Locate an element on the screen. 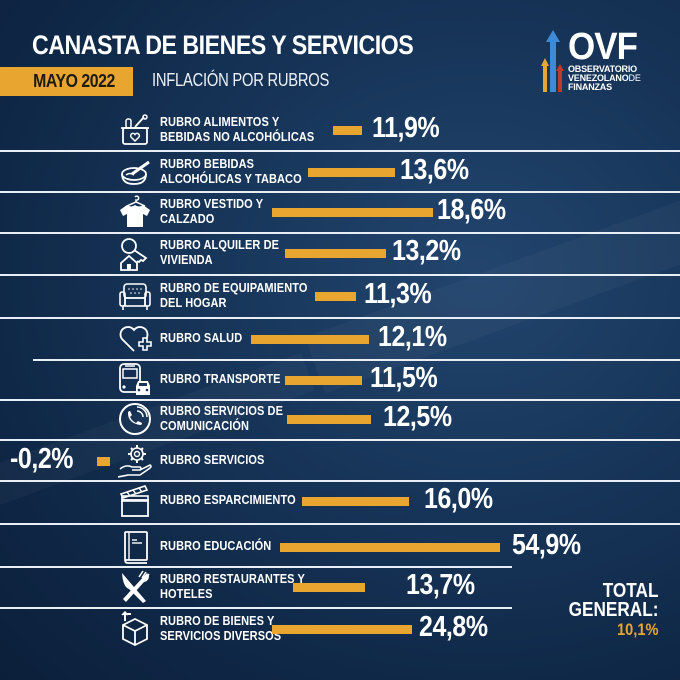 The width and height of the screenshot is (680, 680). category-label-line: HOTELES is located at coordinates (186, 594).